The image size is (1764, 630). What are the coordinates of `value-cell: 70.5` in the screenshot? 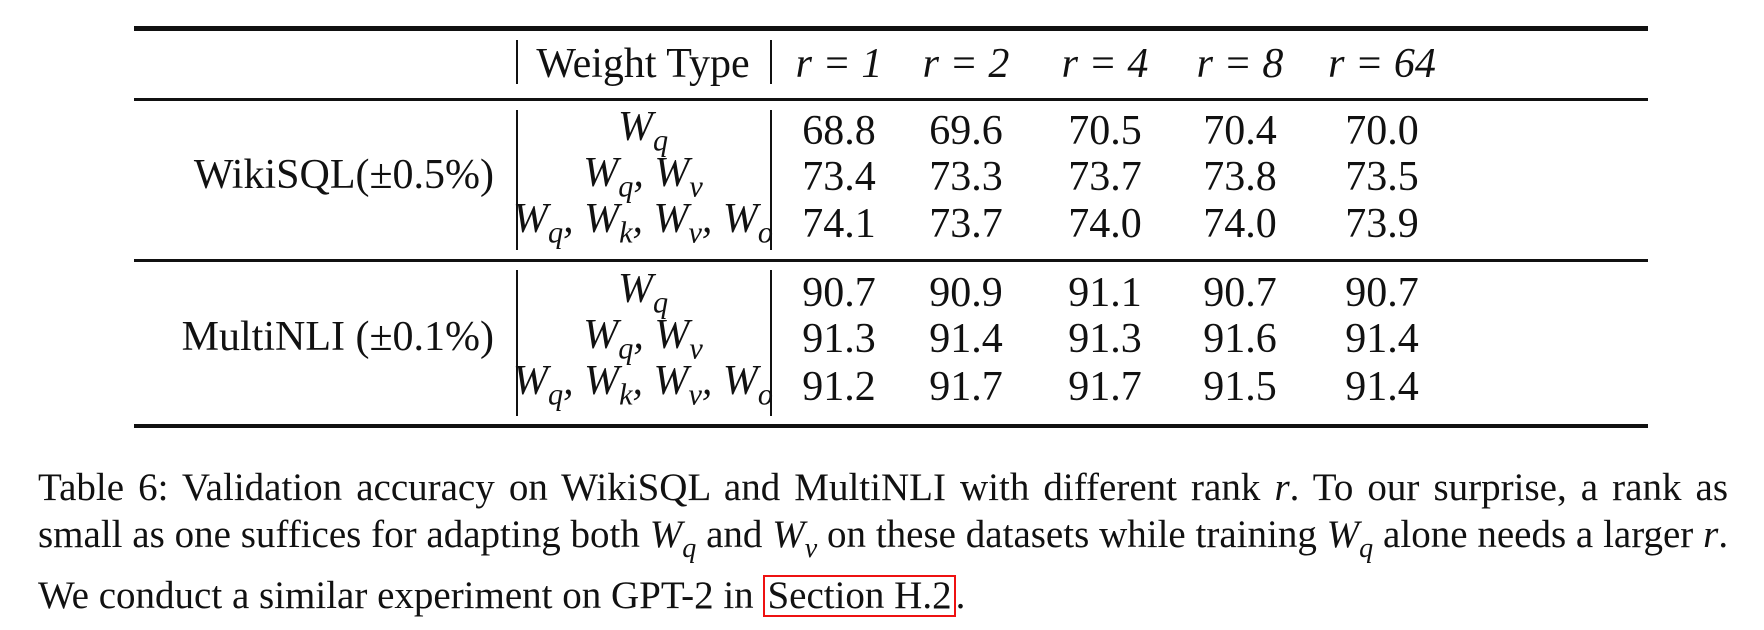 It's located at (1105, 131).